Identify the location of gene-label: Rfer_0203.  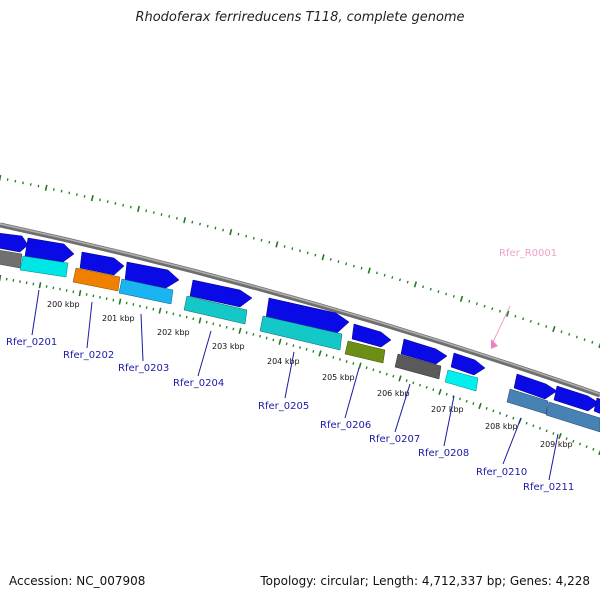
(143, 368).